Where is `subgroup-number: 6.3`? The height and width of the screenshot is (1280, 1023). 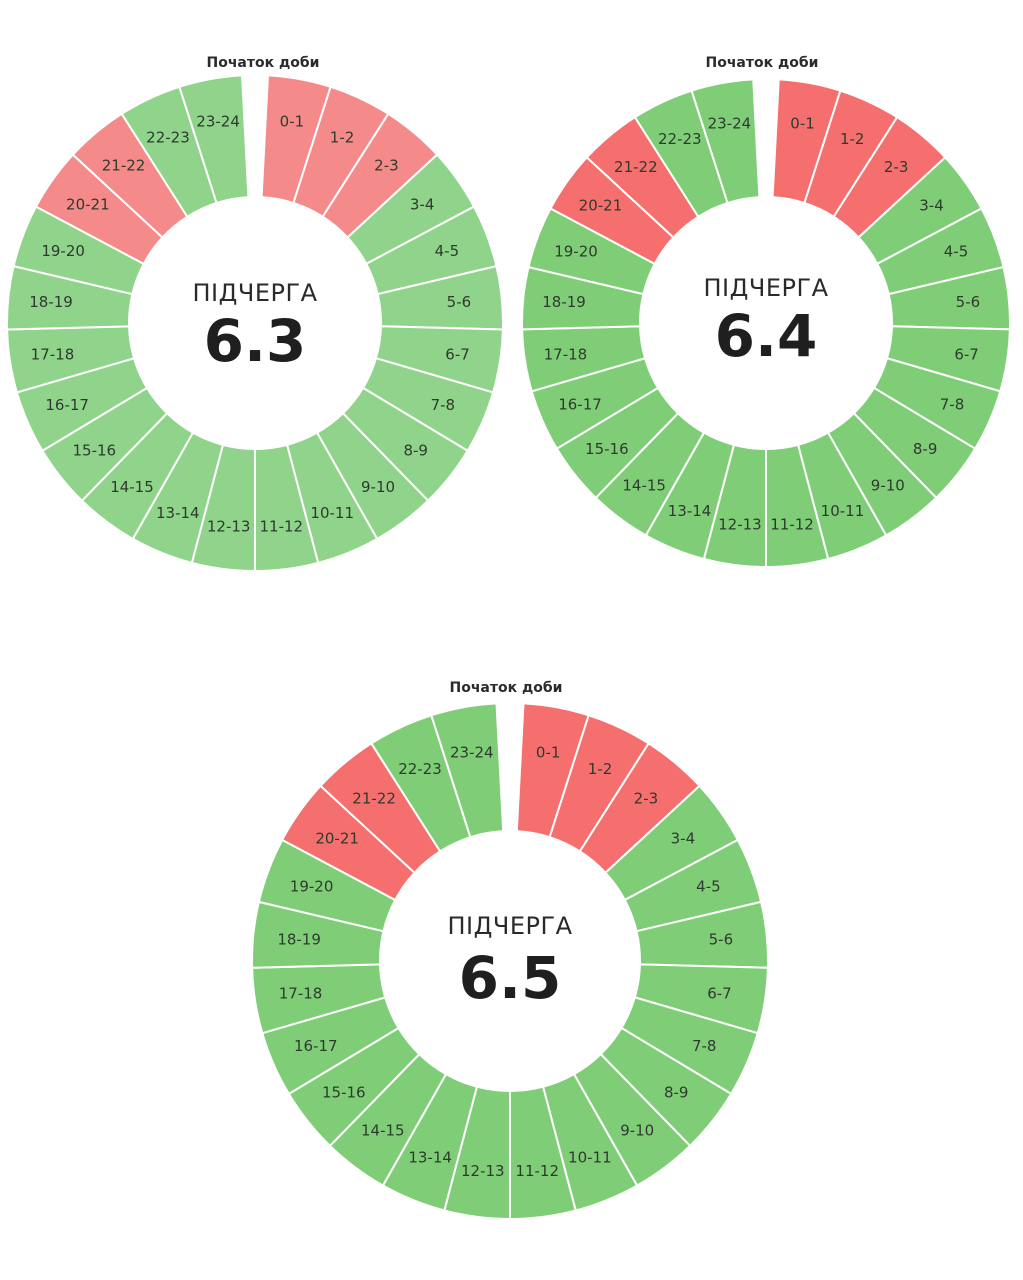
subgroup-number: 6.3 is located at coordinates (255, 341).